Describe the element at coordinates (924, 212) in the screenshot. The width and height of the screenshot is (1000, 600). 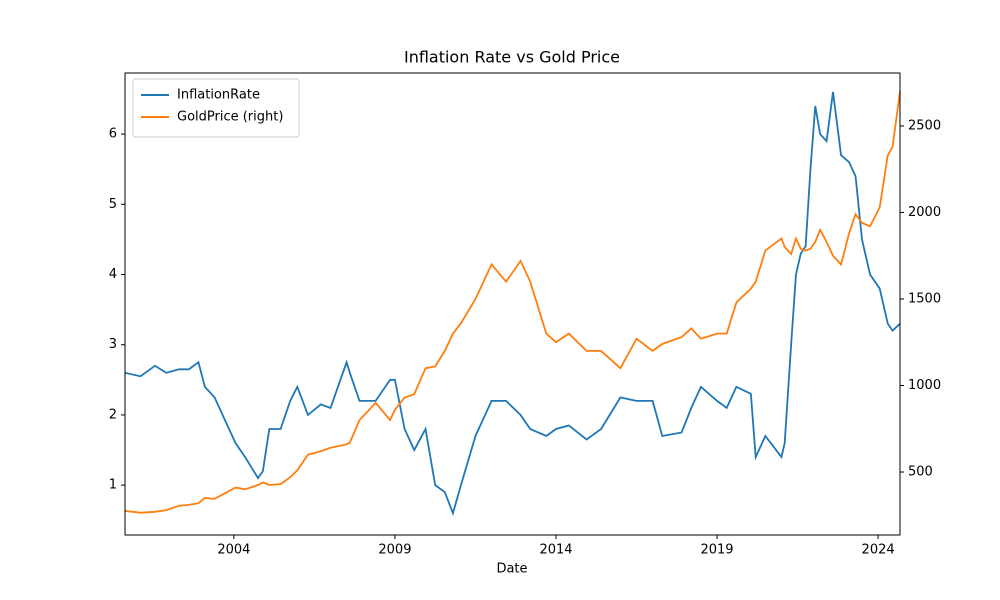
I see `y2-tick-label: 2000` at that location.